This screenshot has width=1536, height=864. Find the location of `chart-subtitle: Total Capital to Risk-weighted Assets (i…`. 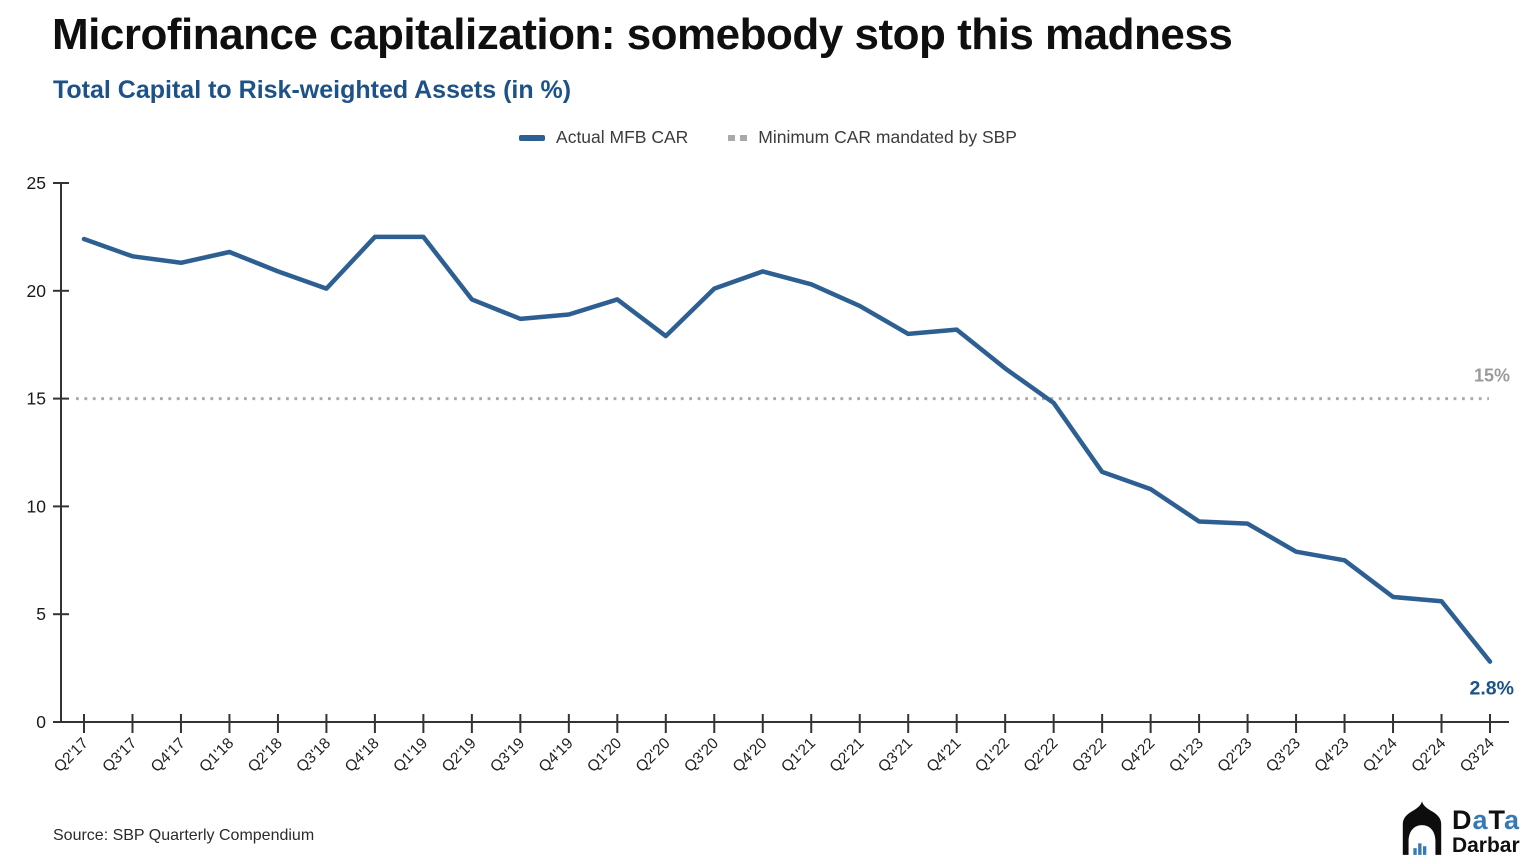

chart-subtitle: Total Capital to Risk-weighted Assets (i… is located at coordinates (312, 90).